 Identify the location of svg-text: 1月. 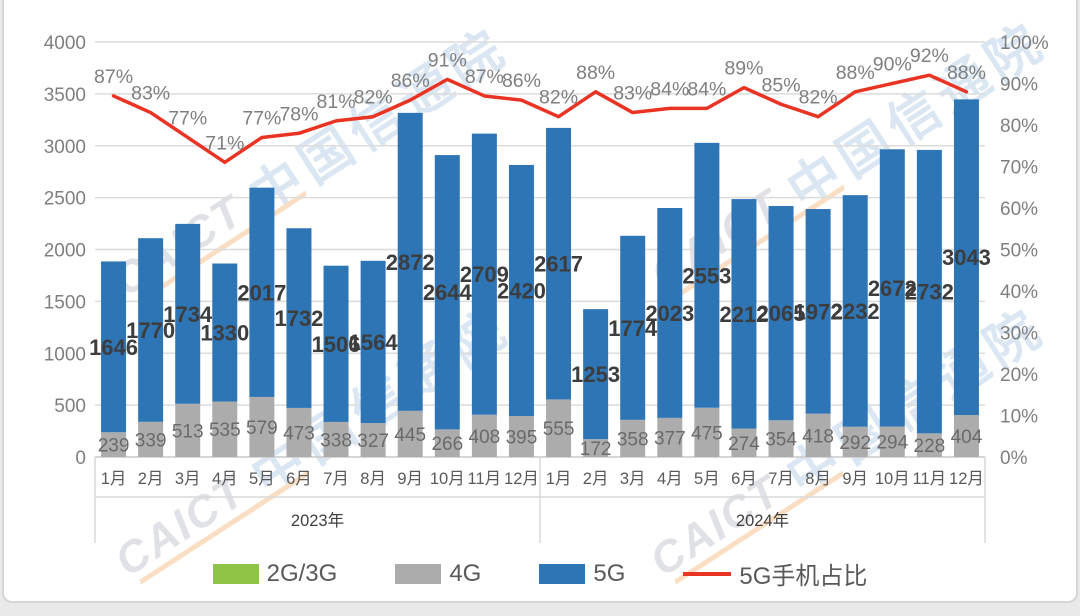
(114, 479).